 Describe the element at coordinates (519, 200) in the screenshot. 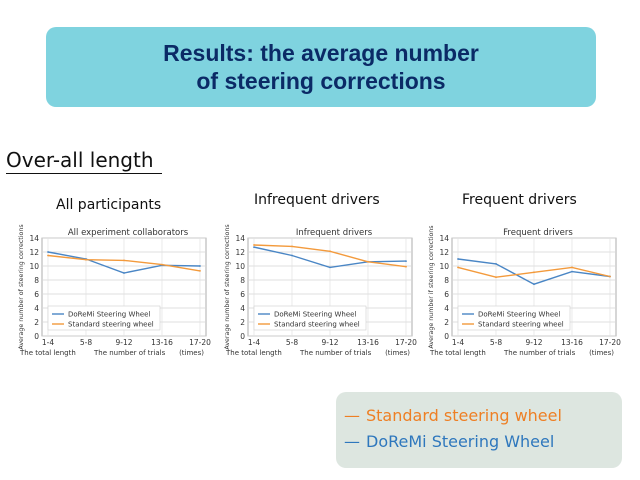

I see `panel-label-frequent: Frequent drivers` at that location.